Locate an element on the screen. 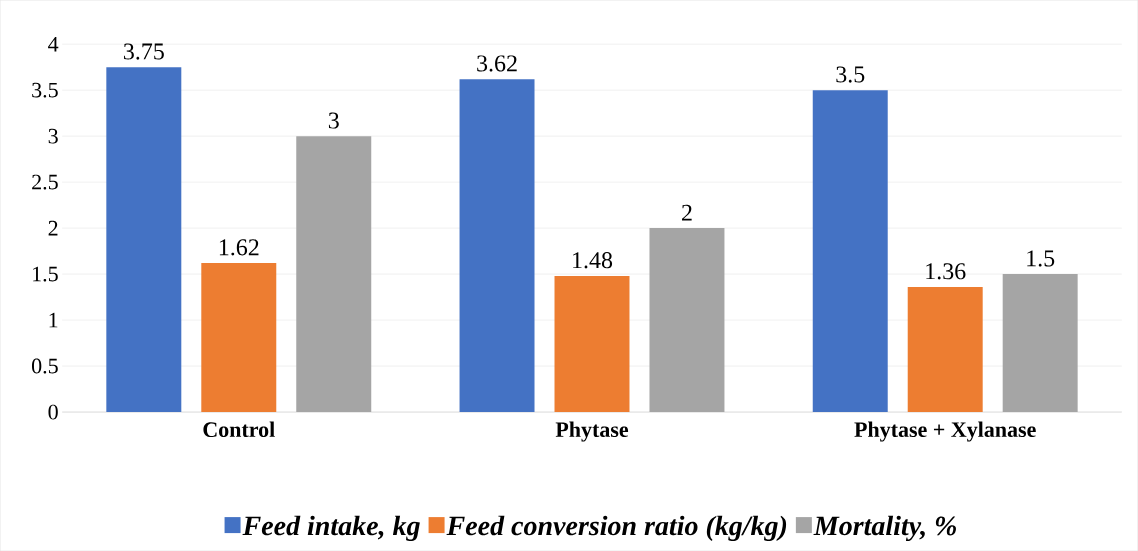 This screenshot has height=551, width=1138. y-tick-label: 0 is located at coordinates (53, 412).